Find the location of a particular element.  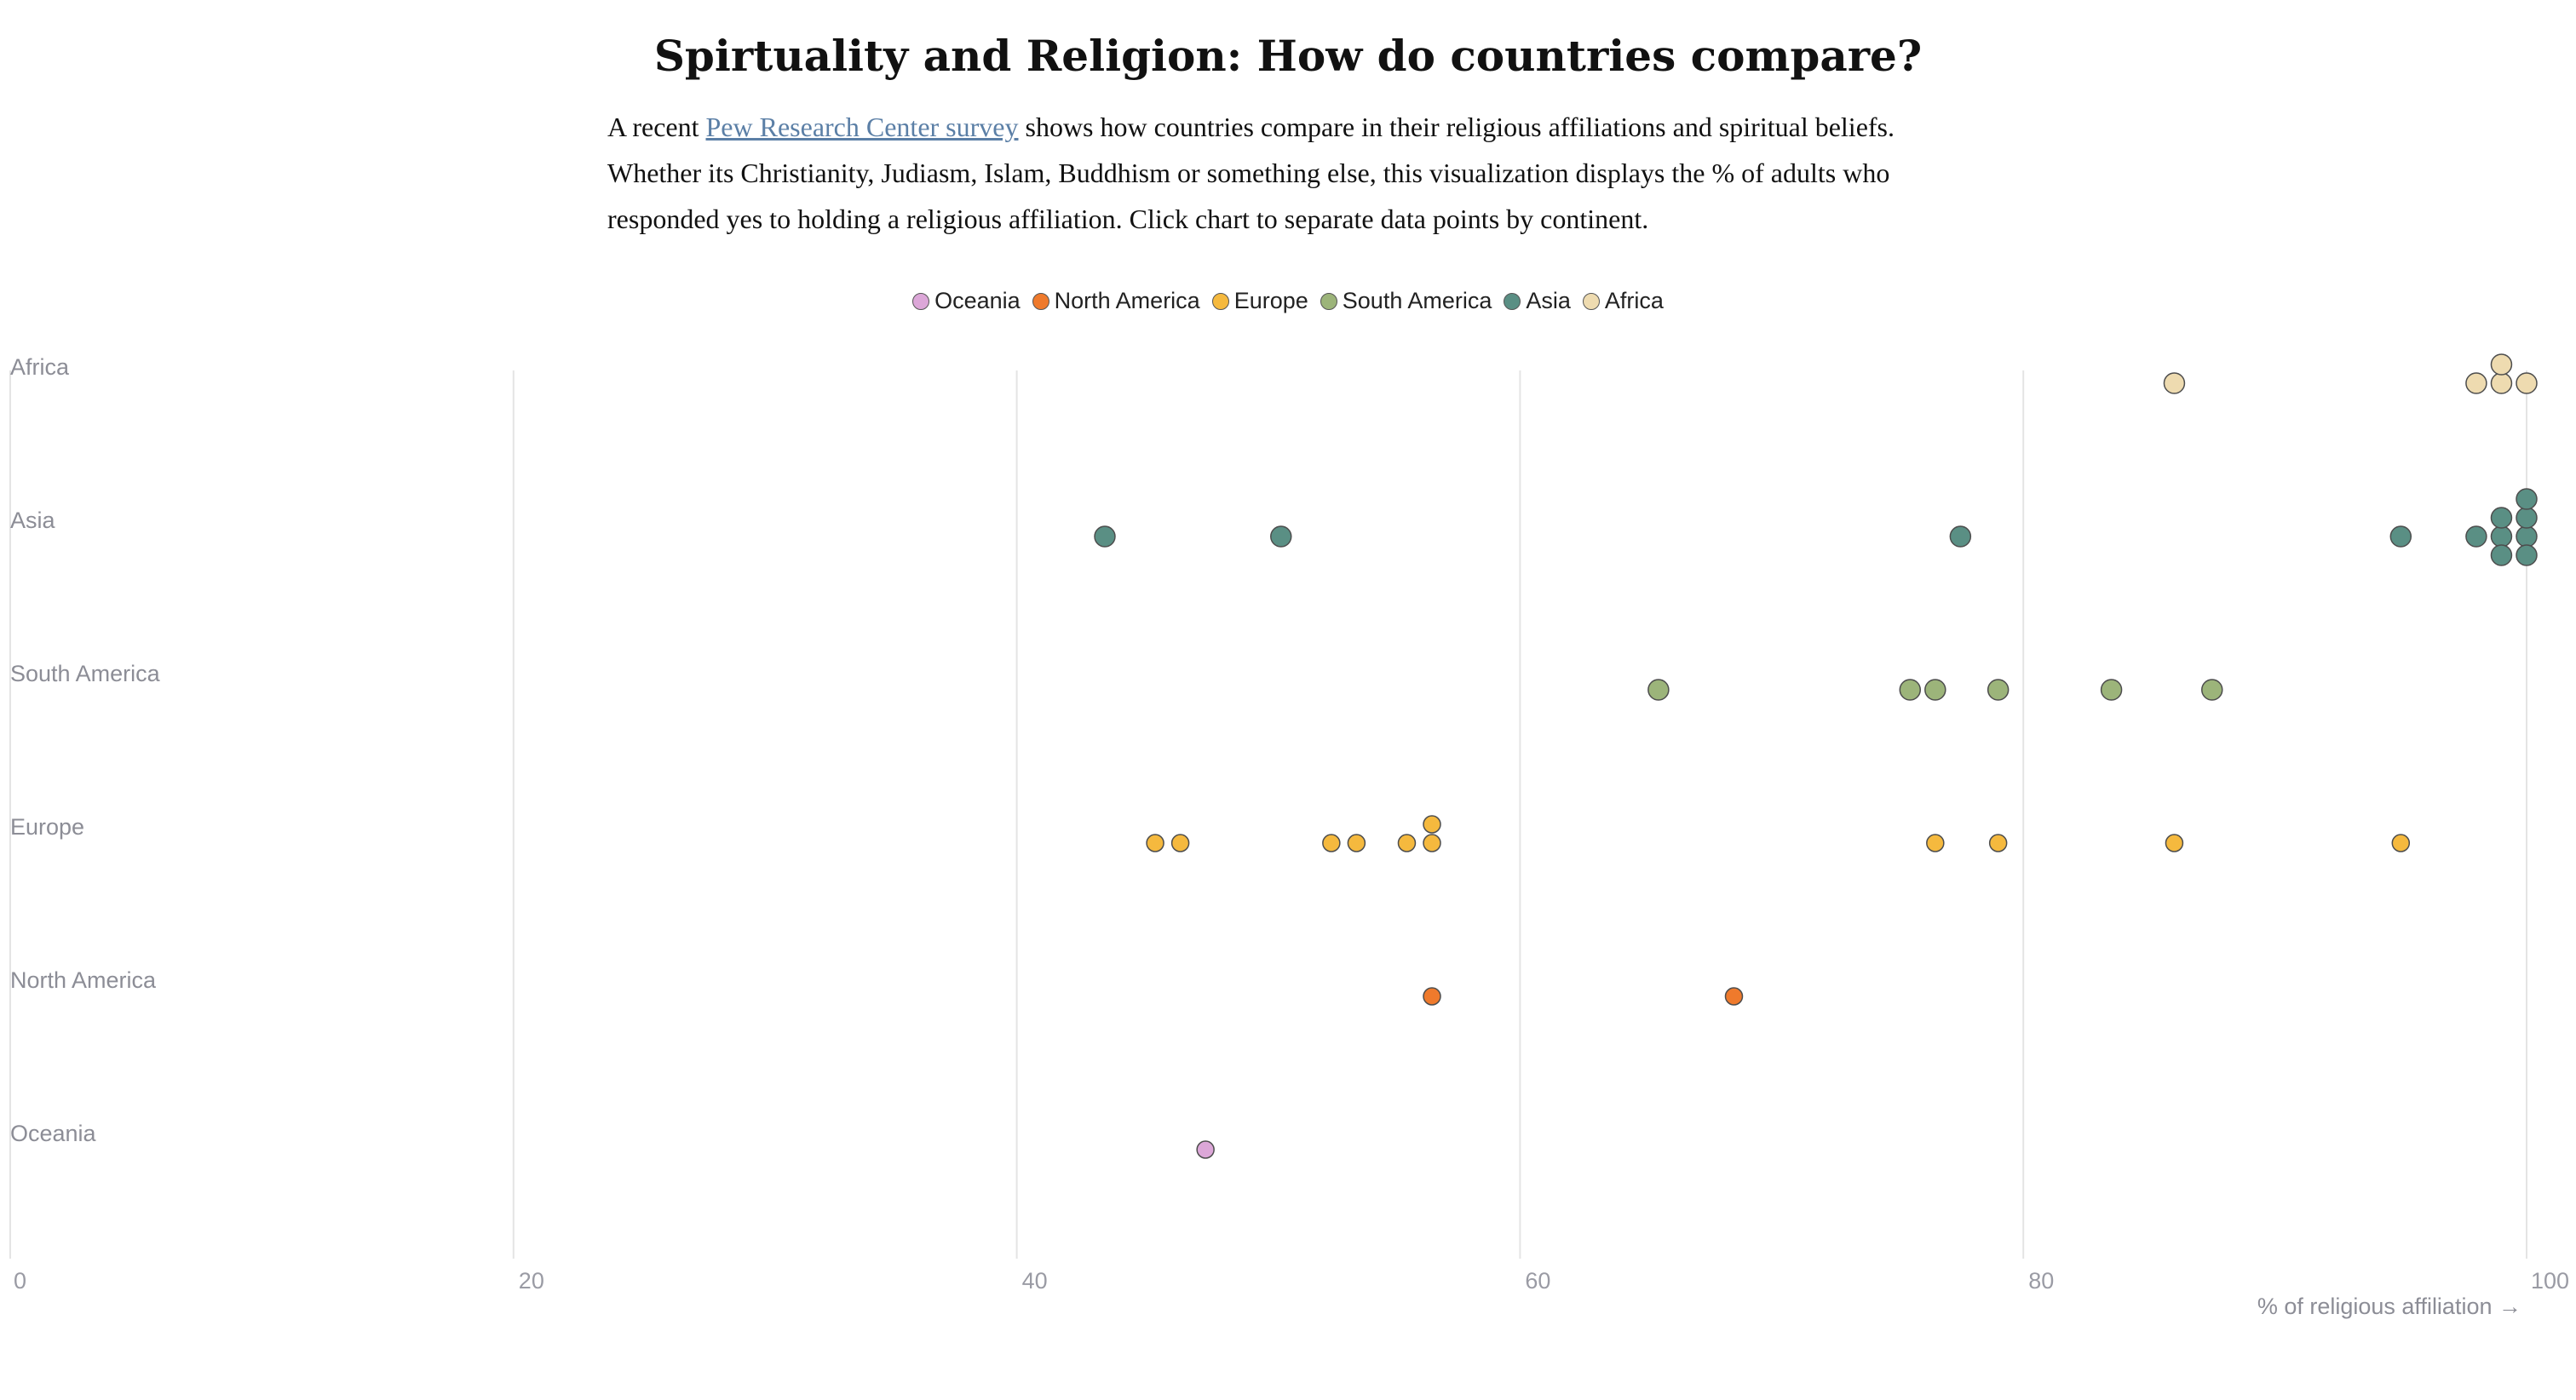

data-point-oceania is located at coordinates (1205, 1149).